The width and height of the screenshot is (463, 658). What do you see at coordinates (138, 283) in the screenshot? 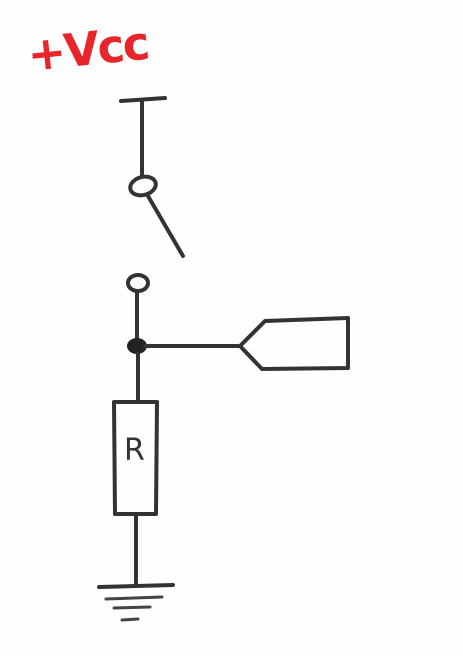
I see `switch-lower-contact` at bounding box center [138, 283].